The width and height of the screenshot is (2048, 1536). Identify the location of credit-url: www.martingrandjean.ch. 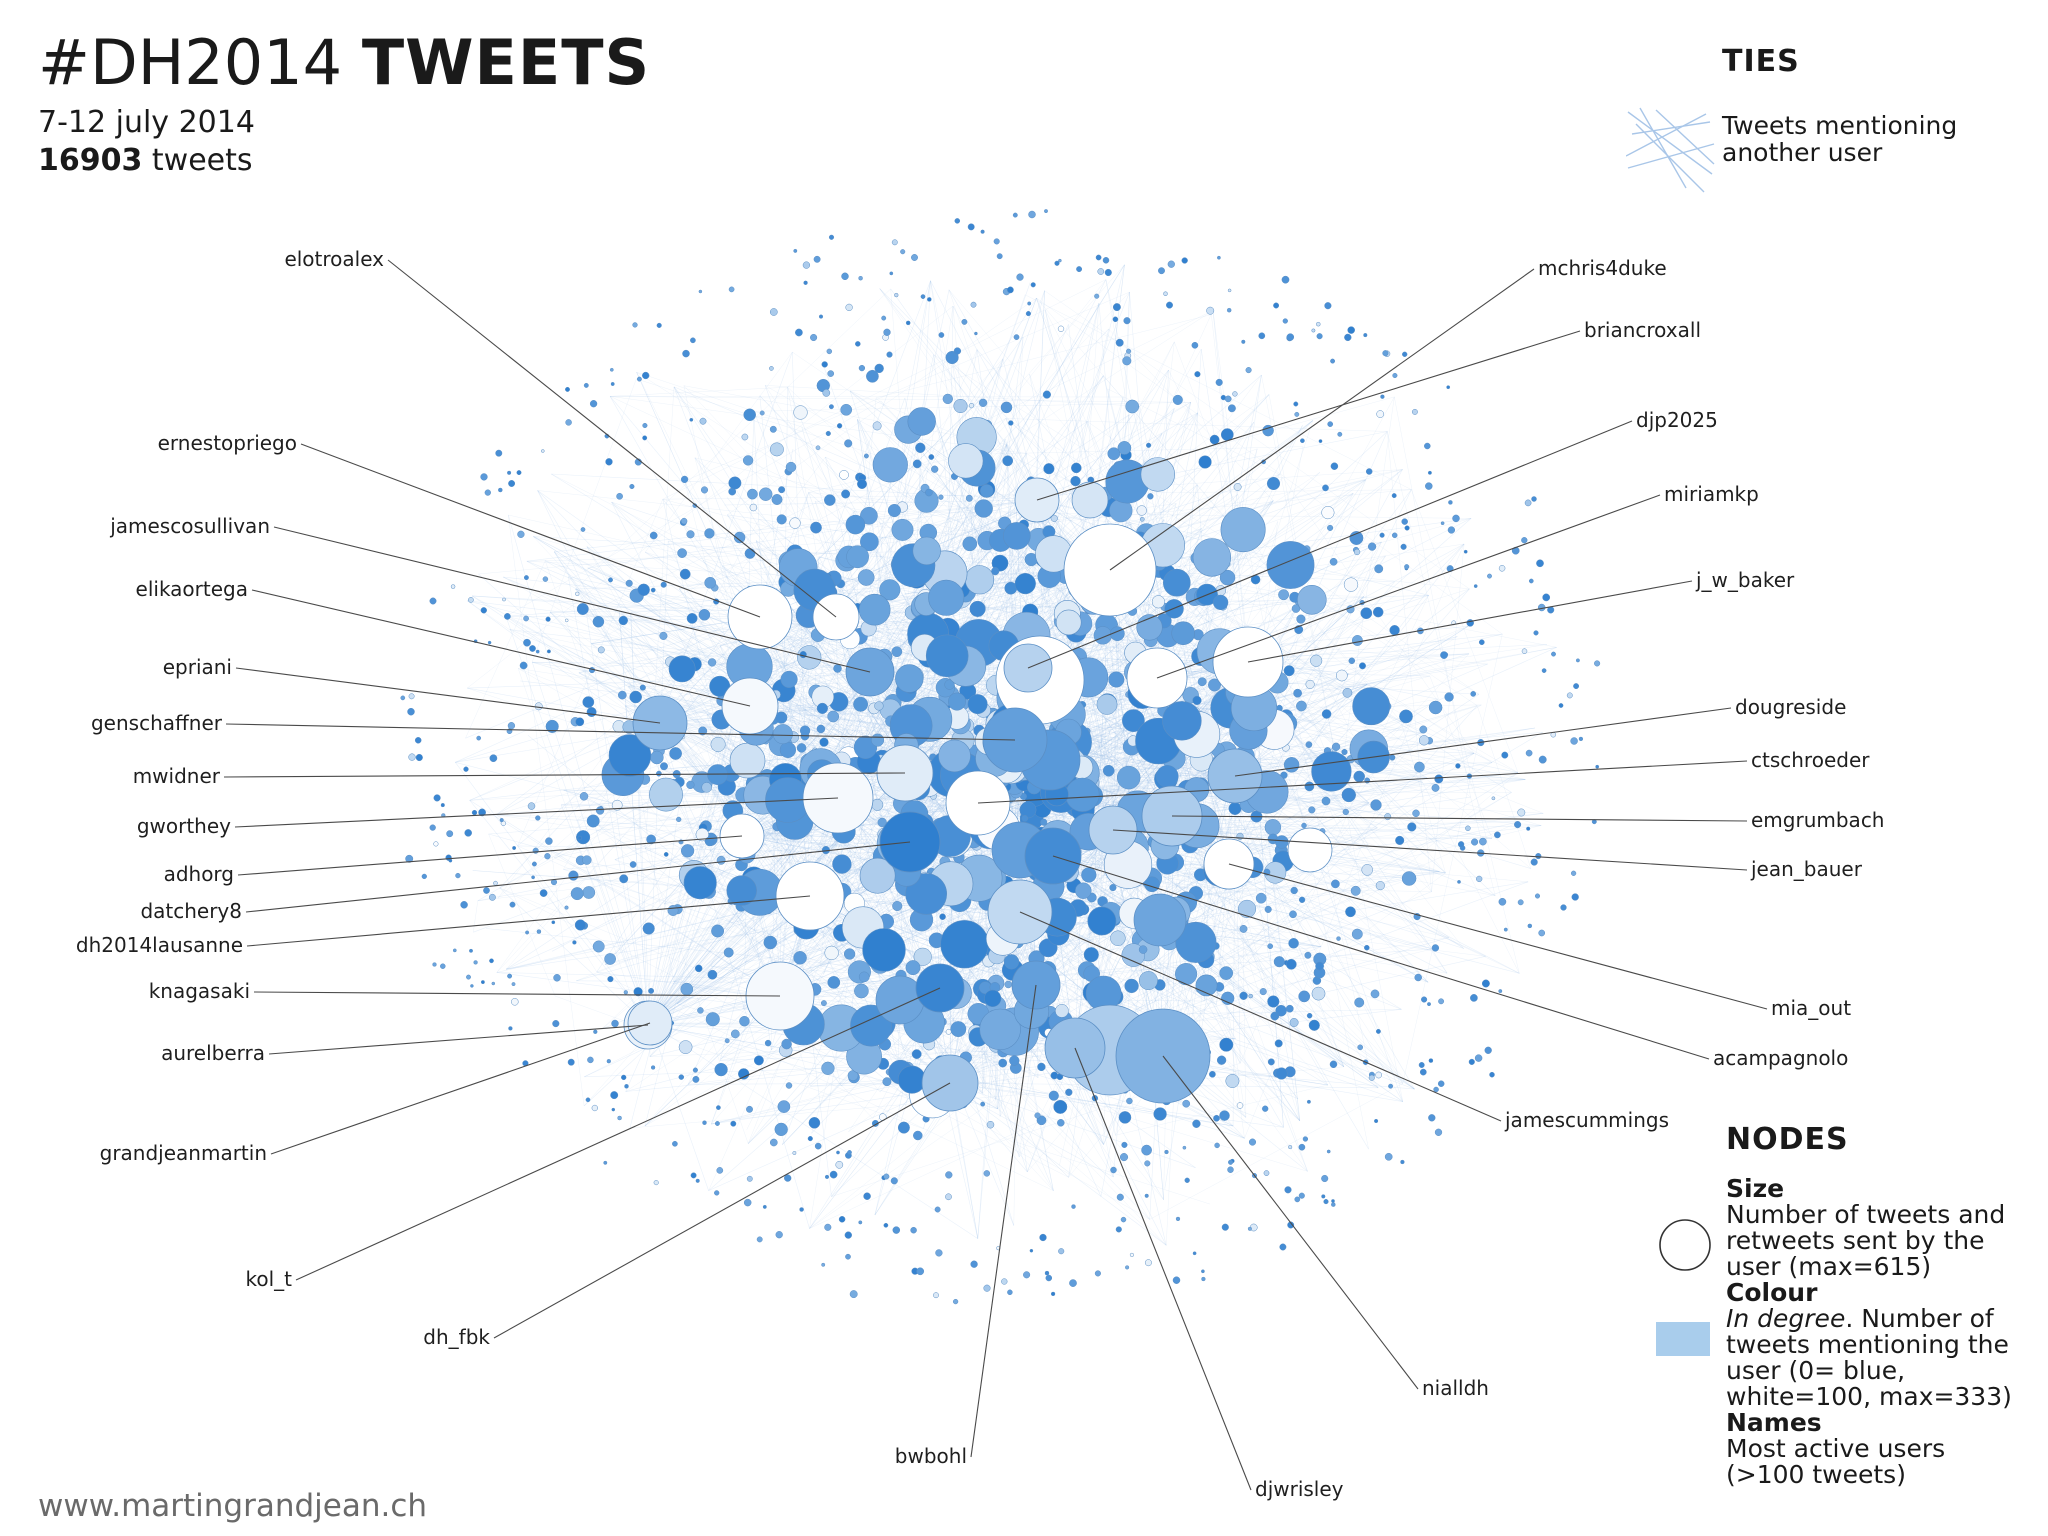
(233, 1506).